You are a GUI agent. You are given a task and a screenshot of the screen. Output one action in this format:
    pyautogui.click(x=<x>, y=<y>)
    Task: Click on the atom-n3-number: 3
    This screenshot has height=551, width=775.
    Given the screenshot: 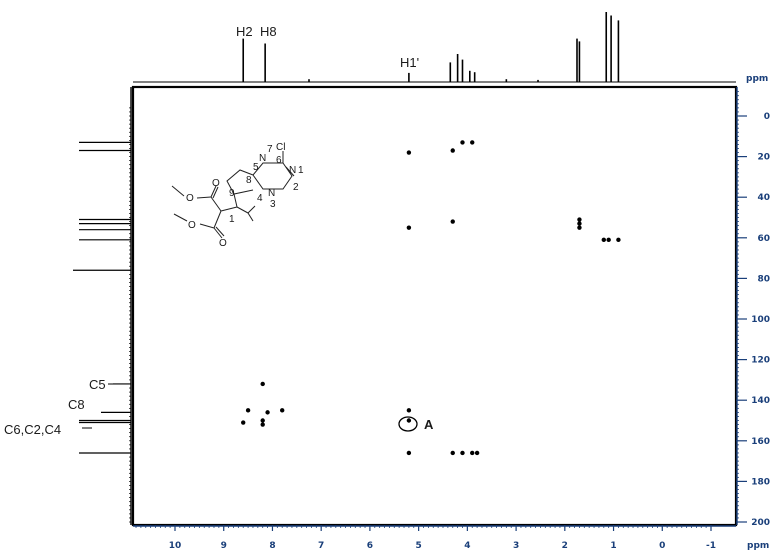 What is the action you would take?
    pyautogui.click(x=273, y=204)
    